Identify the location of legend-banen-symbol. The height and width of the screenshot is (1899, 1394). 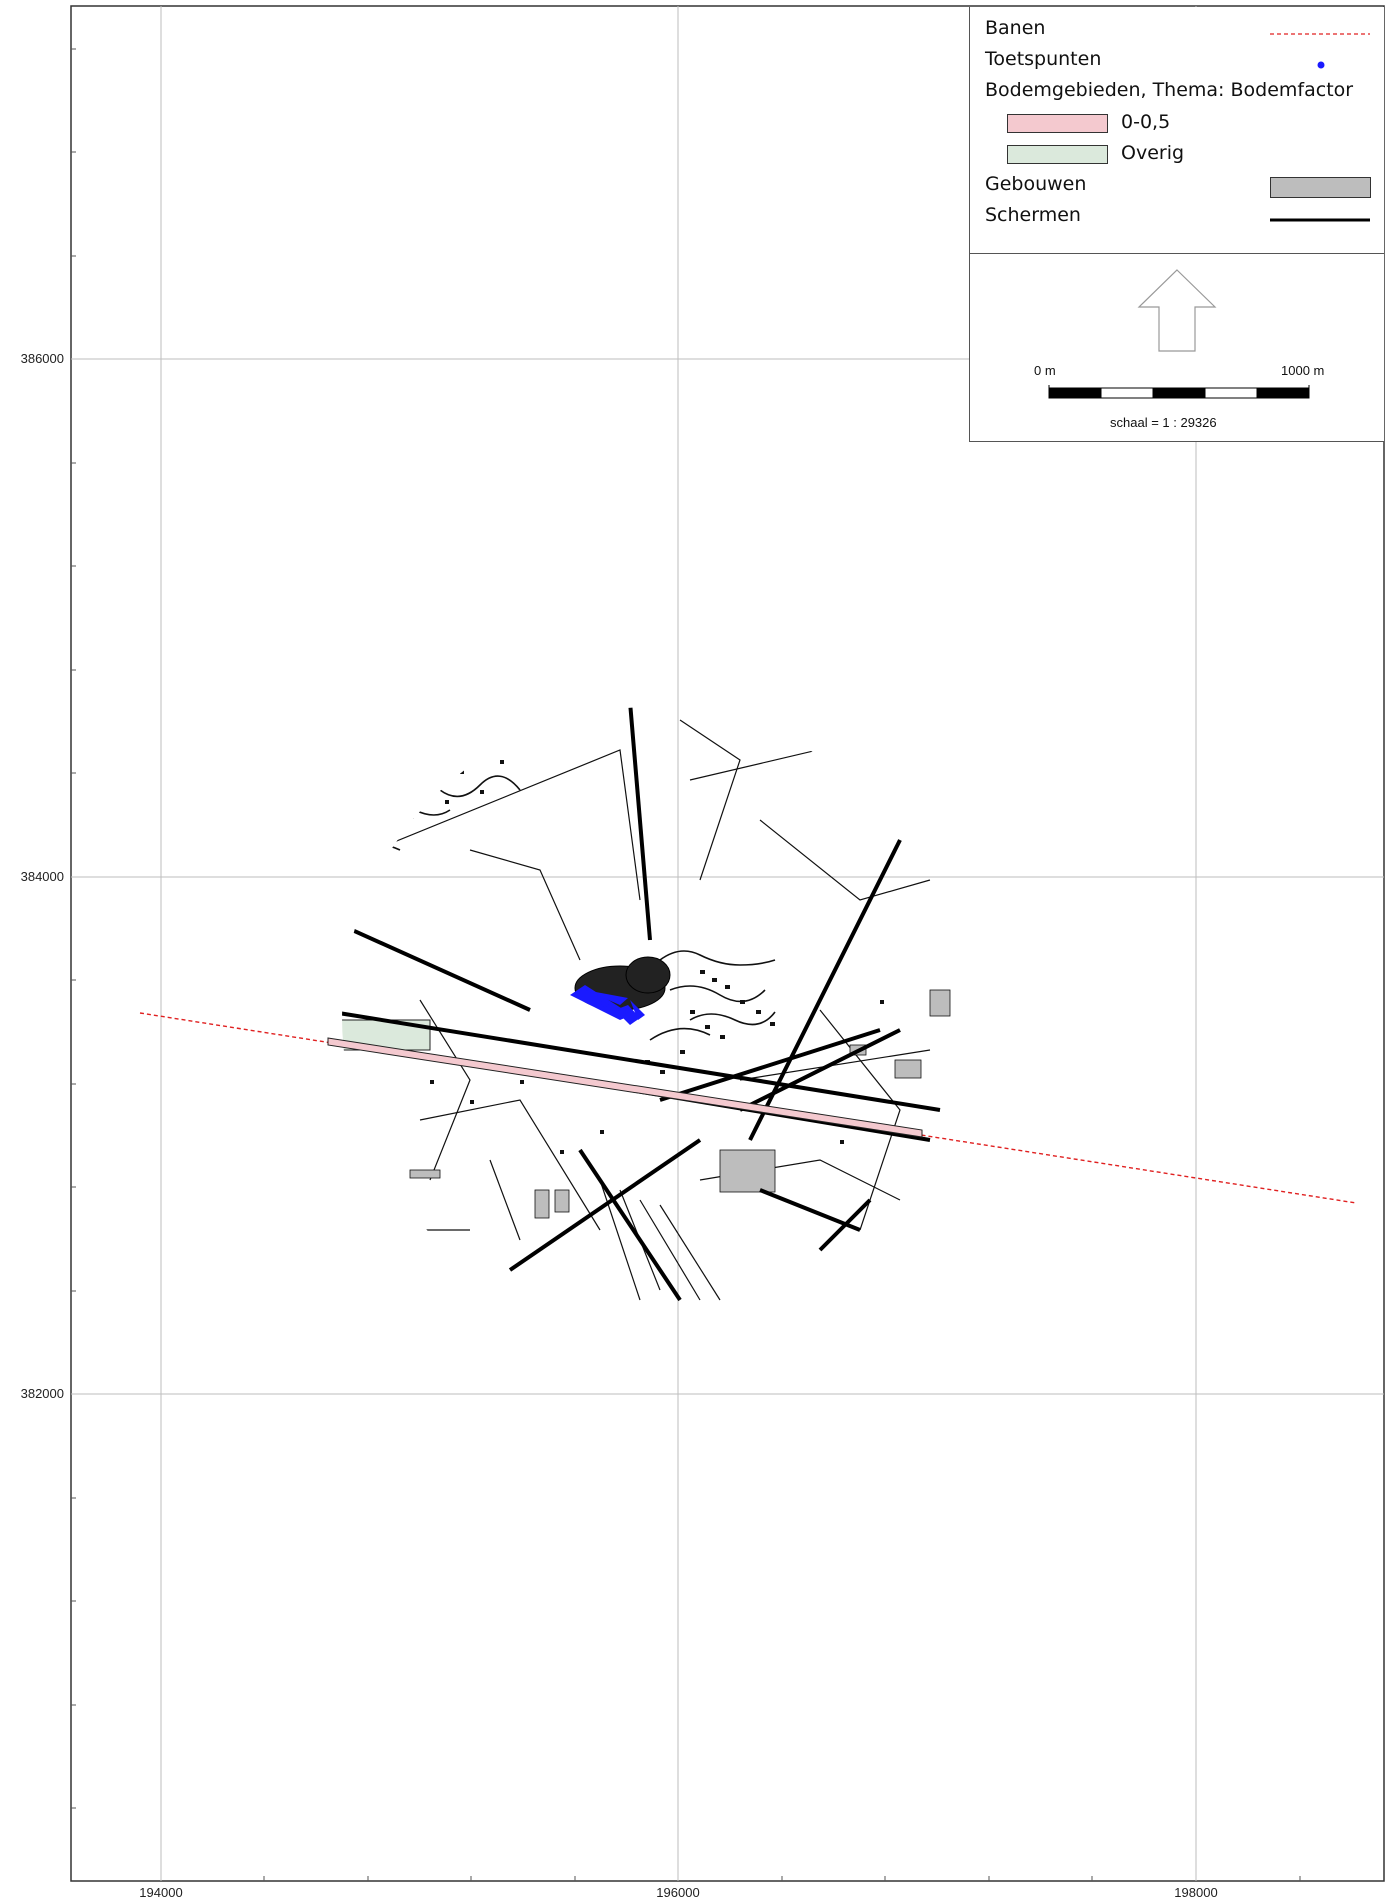
(1320, 34).